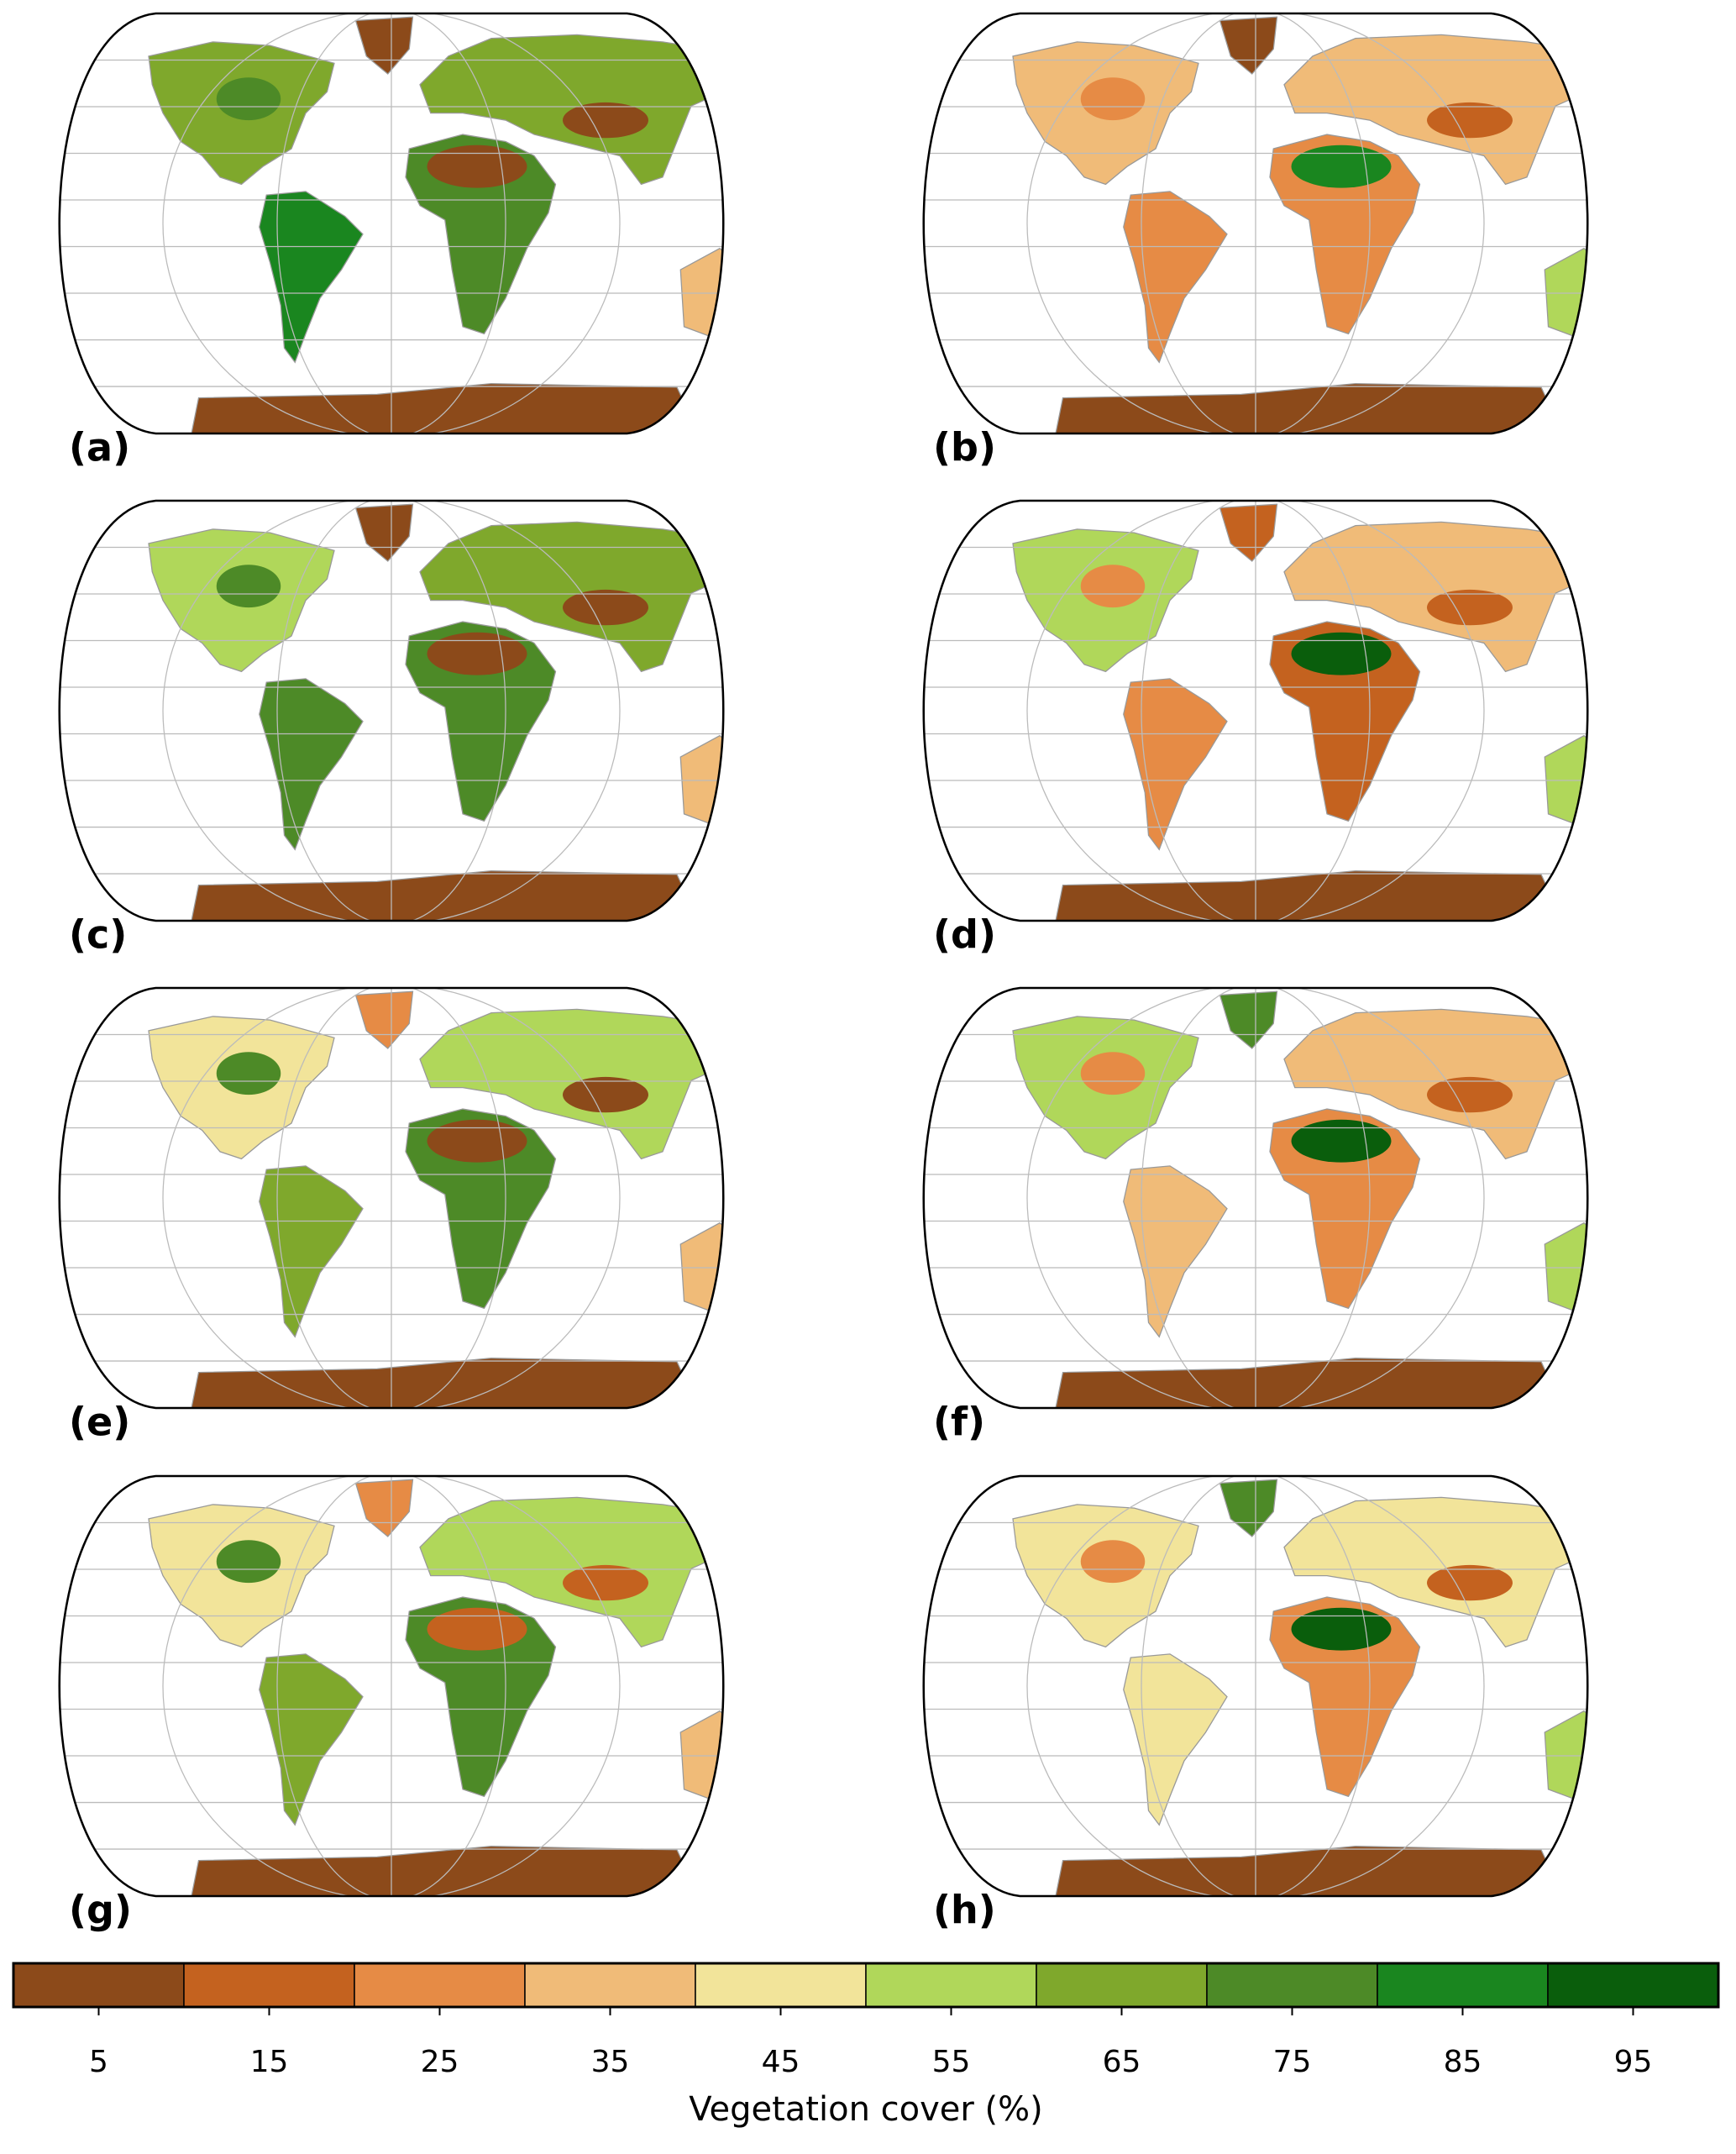 The image size is (1736, 2154). I want to click on panel-label: (h), so click(964, 1910).